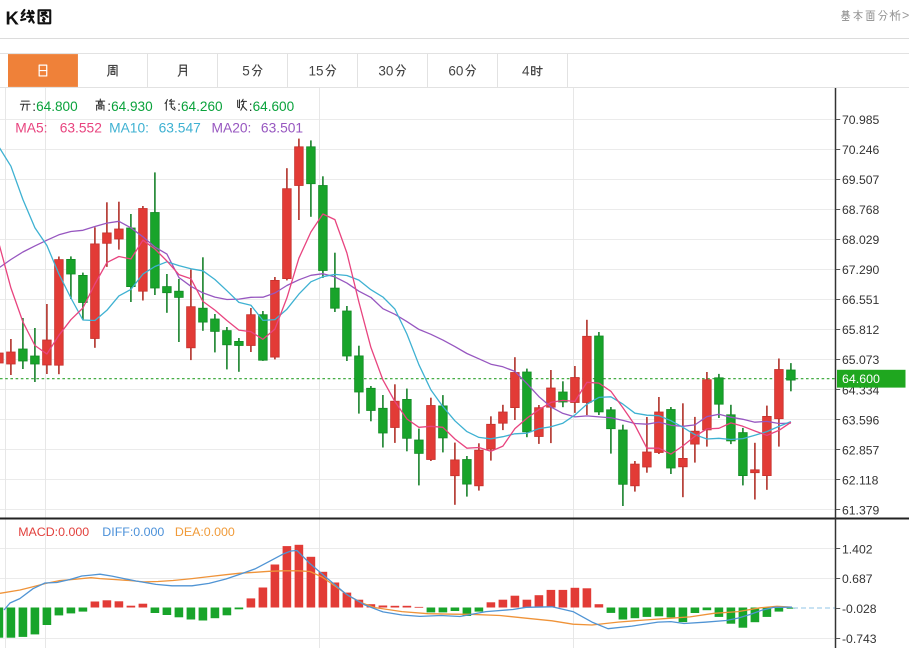 The image size is (909, 648). Describe the element at coordinates (246, 70) in the screenshot. I see `svg-text: 5` at that location.